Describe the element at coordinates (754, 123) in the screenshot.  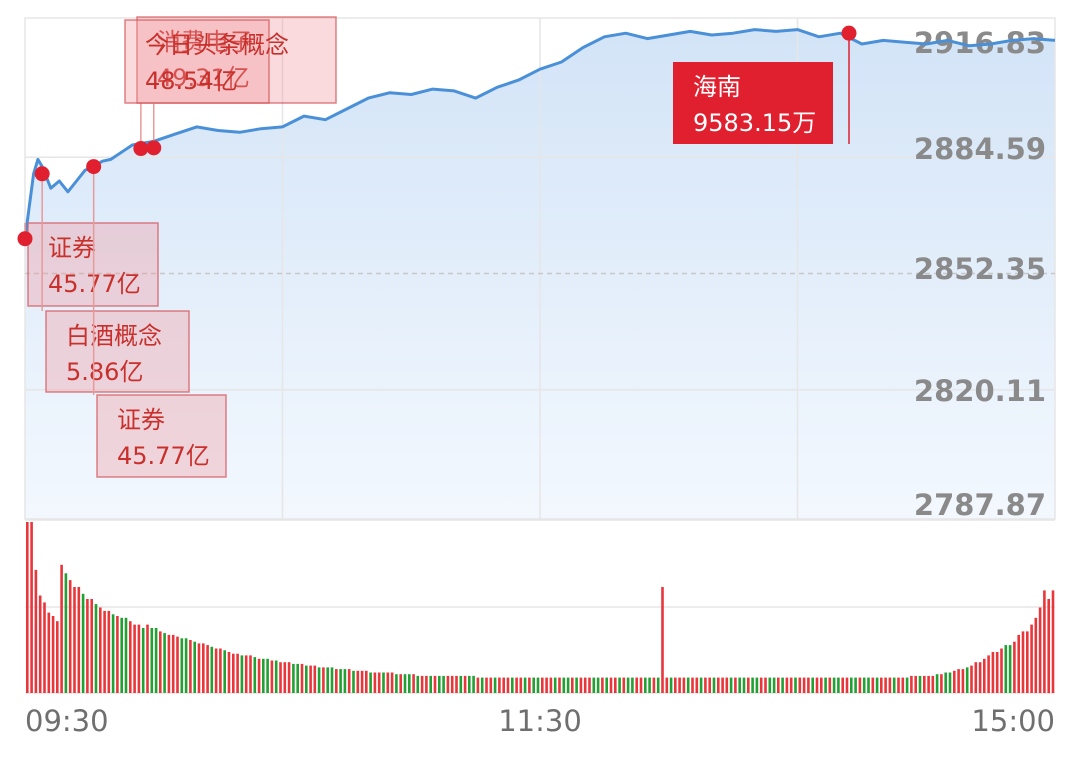
I see `annotation-value: 9583.15万` at that location.